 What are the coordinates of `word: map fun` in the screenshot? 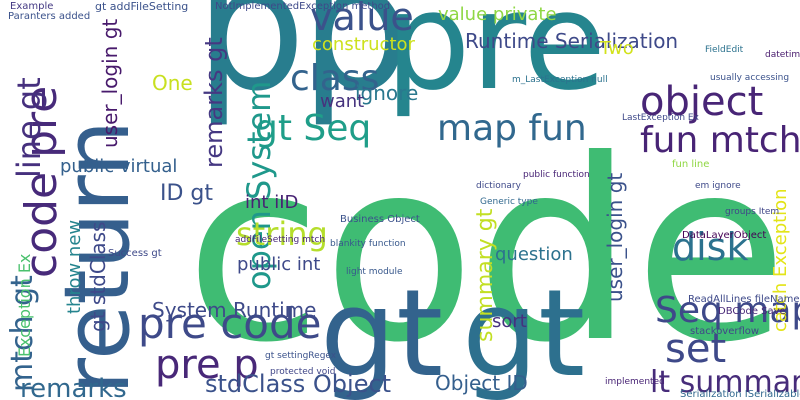 It's located at (512, 128).